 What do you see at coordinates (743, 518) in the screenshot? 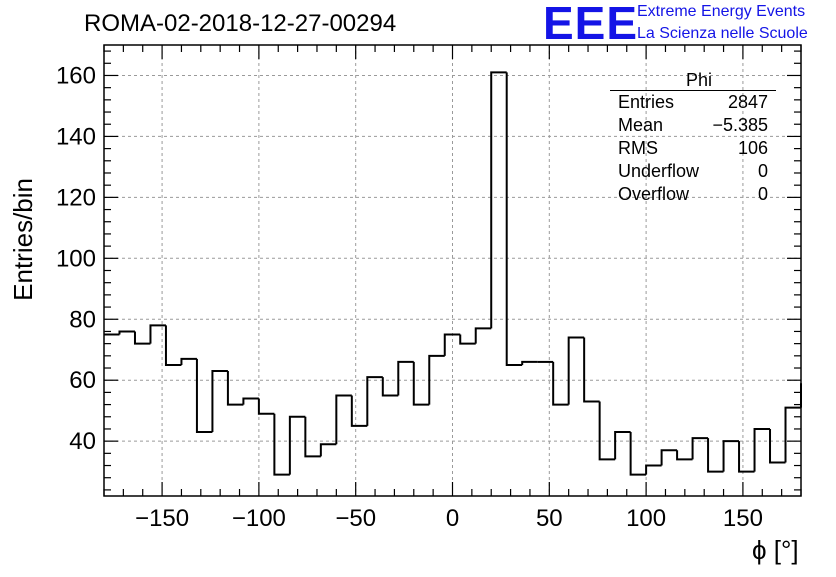
I see `x-tick-label: 150` at bounding box center [743, 518].